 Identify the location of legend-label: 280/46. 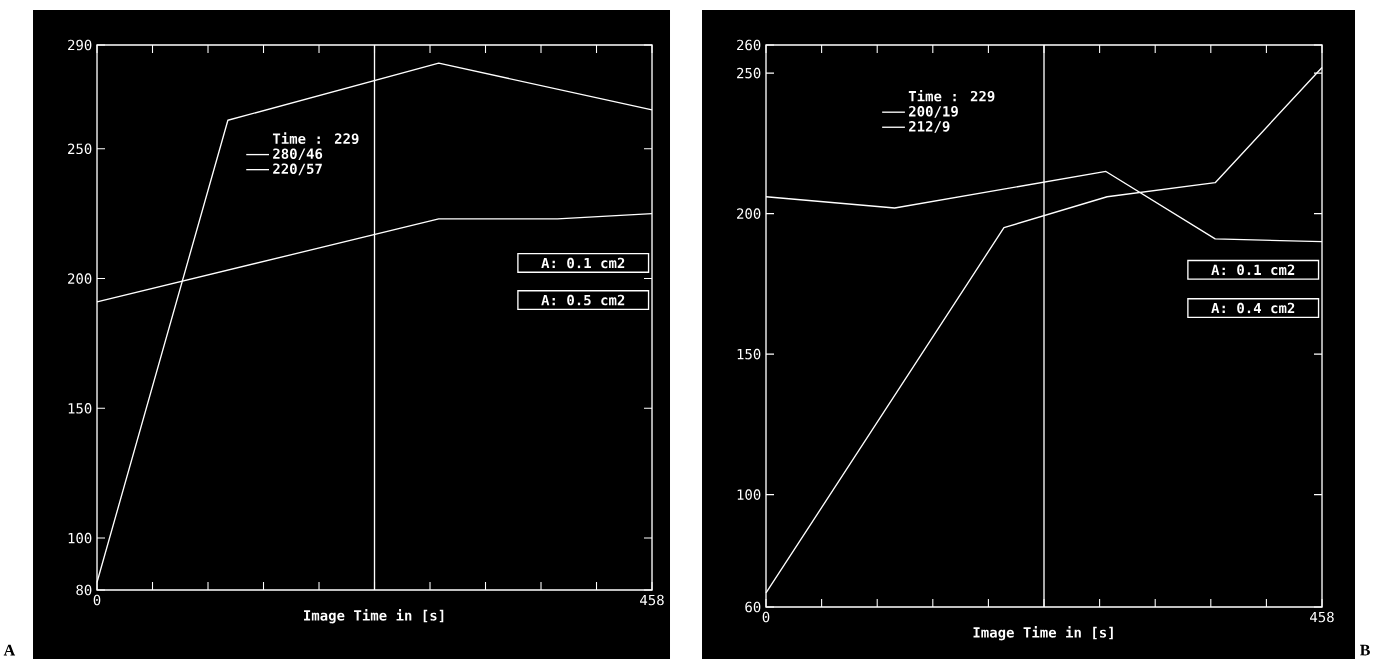
(298, 154).